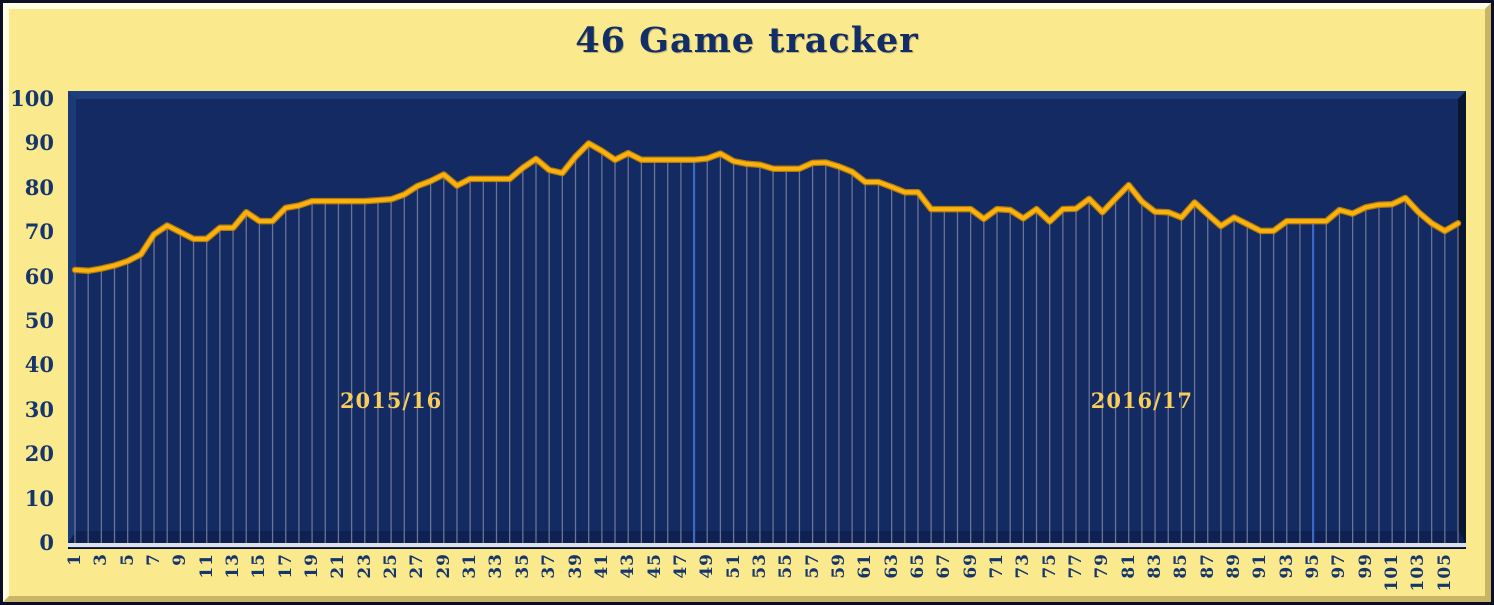 Image resolution: width=1494 pixels, height=605 pixels. What do you see at coordinates (72, 317) in the screenshot?
I see `plot-bevel-left` at bounding box center [72, 317].